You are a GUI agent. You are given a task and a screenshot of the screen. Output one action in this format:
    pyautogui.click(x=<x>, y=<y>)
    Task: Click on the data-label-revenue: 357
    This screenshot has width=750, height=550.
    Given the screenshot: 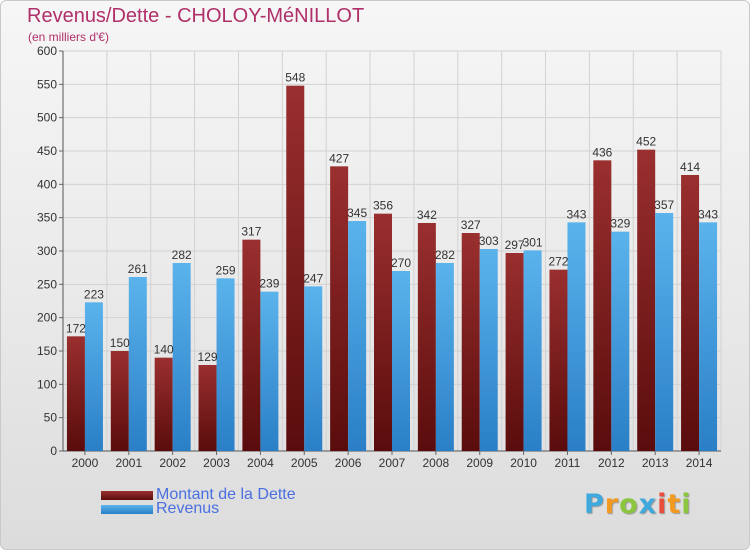 What is the action you would take?
    pyautogui.click(x=664, y=205)
    